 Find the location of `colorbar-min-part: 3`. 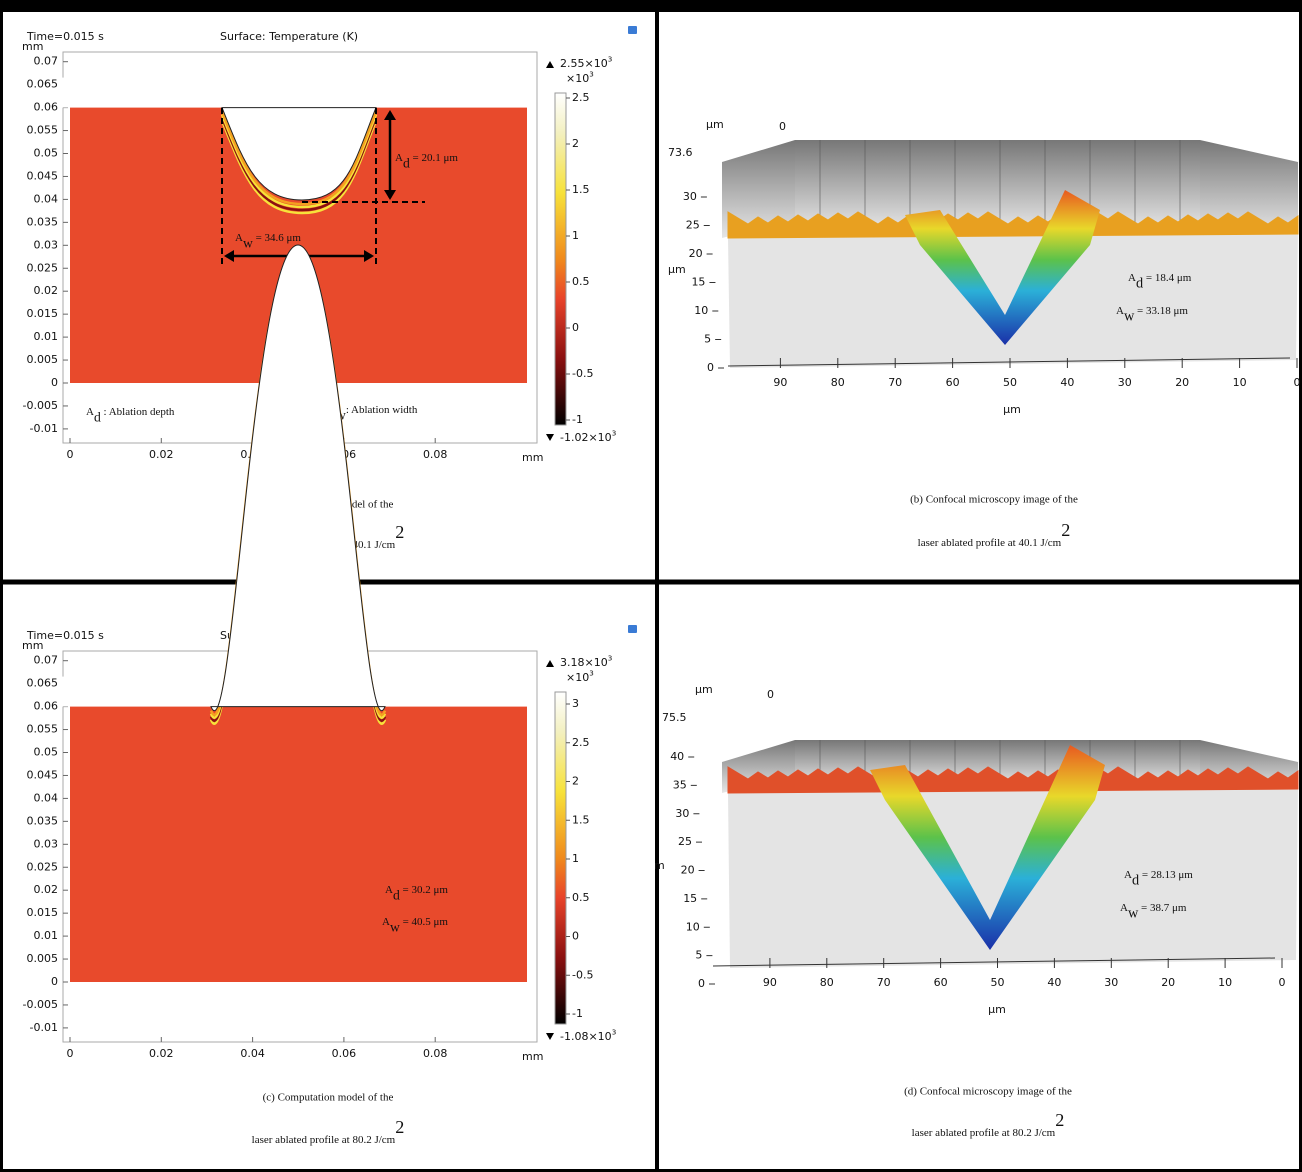

colorbar-min-part: 3 is located at coordinates (614, 433).